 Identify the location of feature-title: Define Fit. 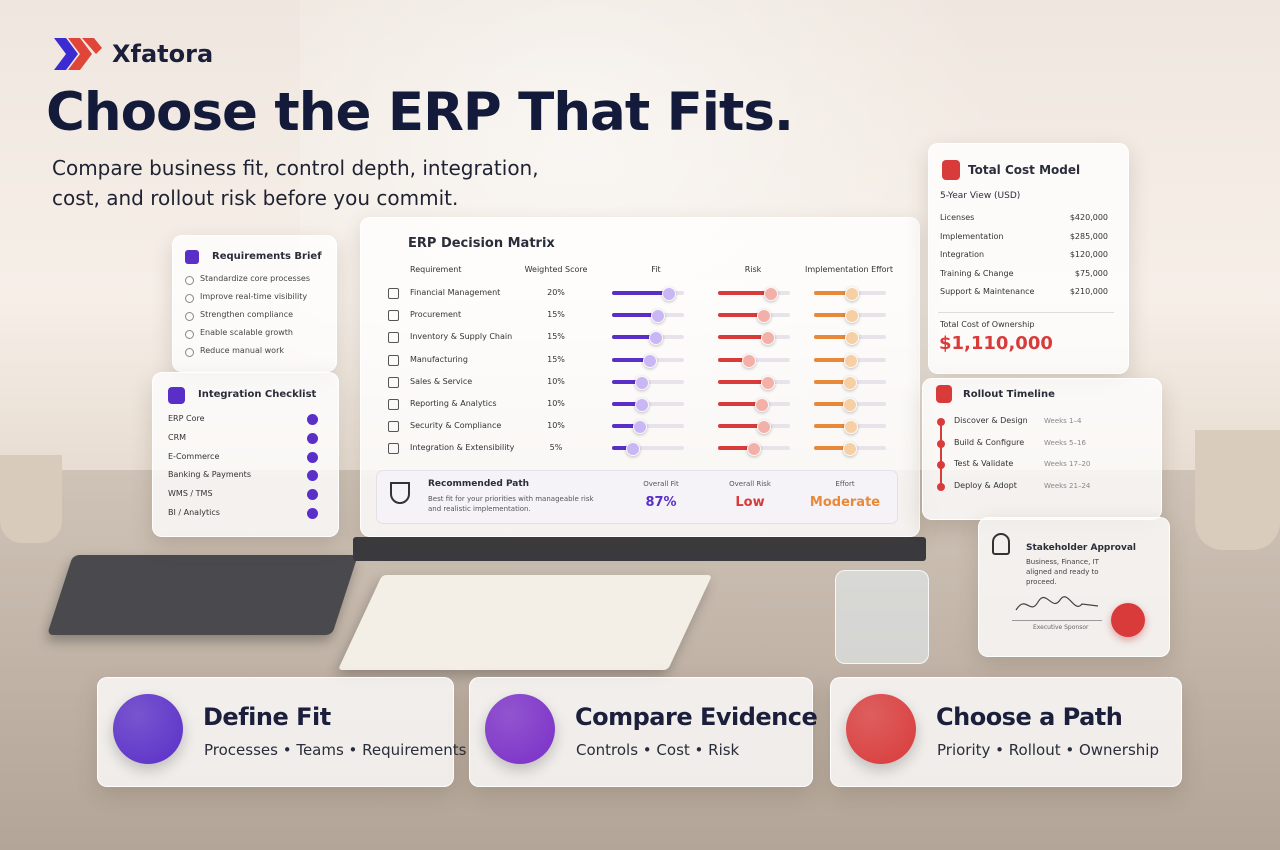
(267, 717).